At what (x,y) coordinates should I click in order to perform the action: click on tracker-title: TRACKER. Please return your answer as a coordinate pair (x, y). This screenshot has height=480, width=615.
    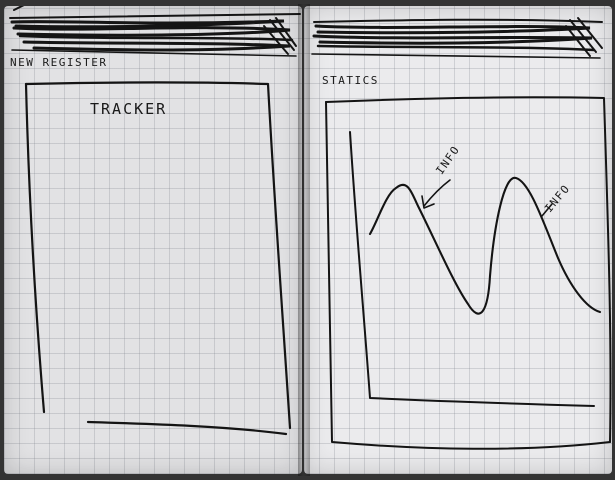
    Looking at the image, I should click on (129, 109).